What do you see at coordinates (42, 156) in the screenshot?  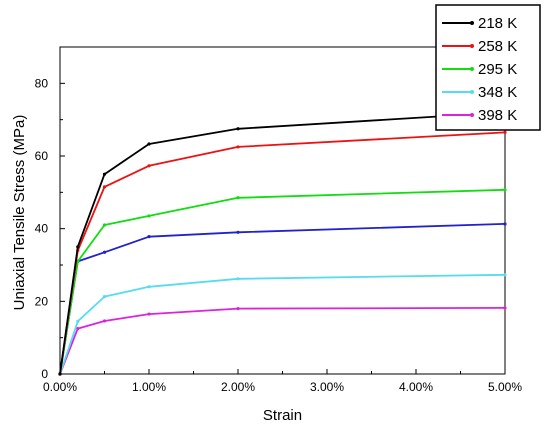 I see `y-tick-label: 60` at bounding box center [42, 156].